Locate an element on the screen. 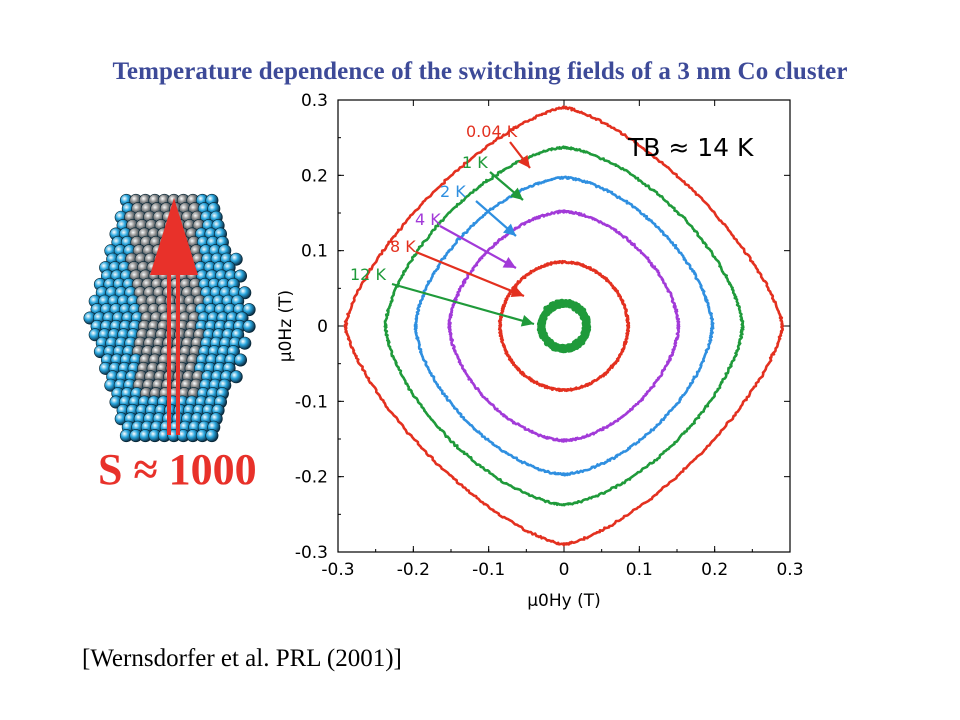  x-tick-label: 0.3 is located at coordinates (789, 570).